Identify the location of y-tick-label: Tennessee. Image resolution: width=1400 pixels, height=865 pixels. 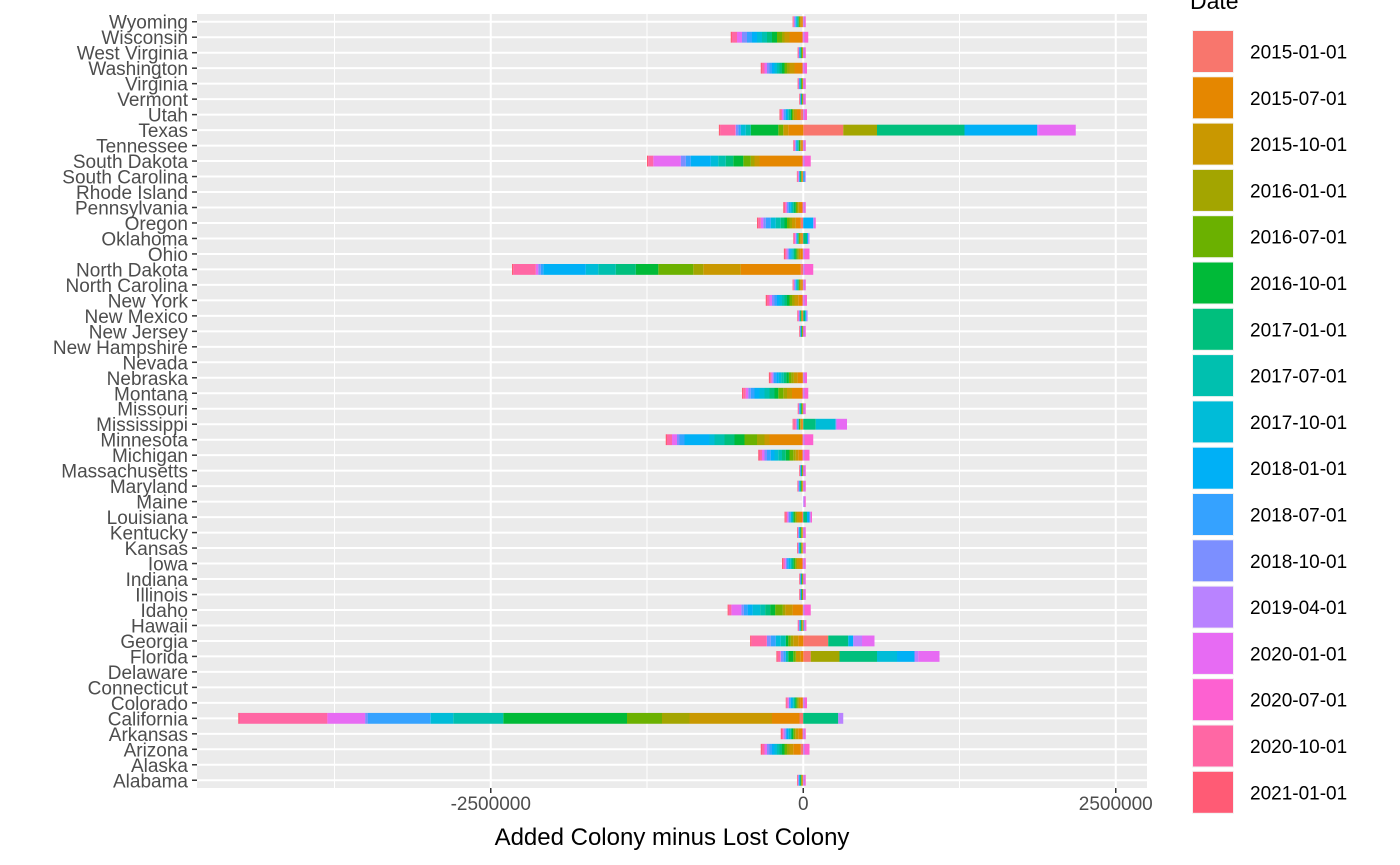
(142, 147).